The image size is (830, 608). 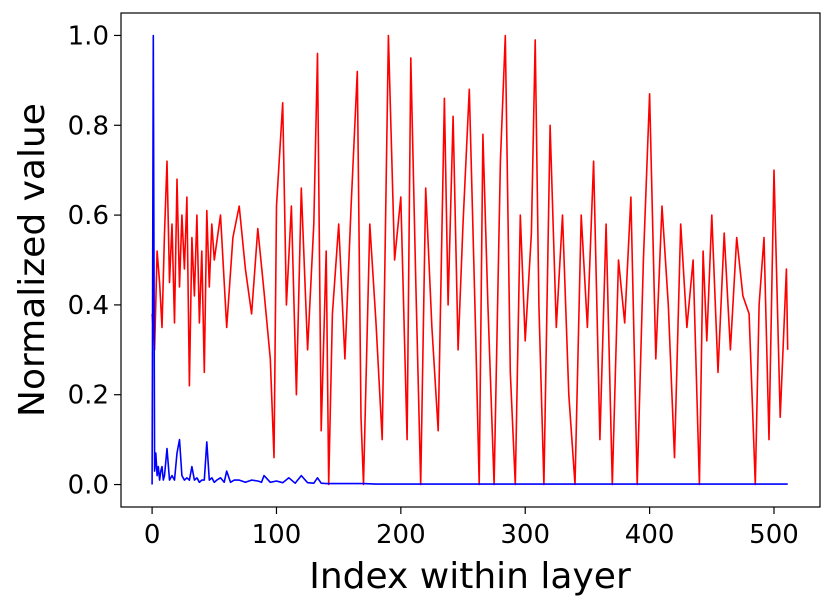 What do you see at coordinates (88, 306) in the screenshot?
I see `y-tick-label: 0.4` at bounding box center [88, 306].